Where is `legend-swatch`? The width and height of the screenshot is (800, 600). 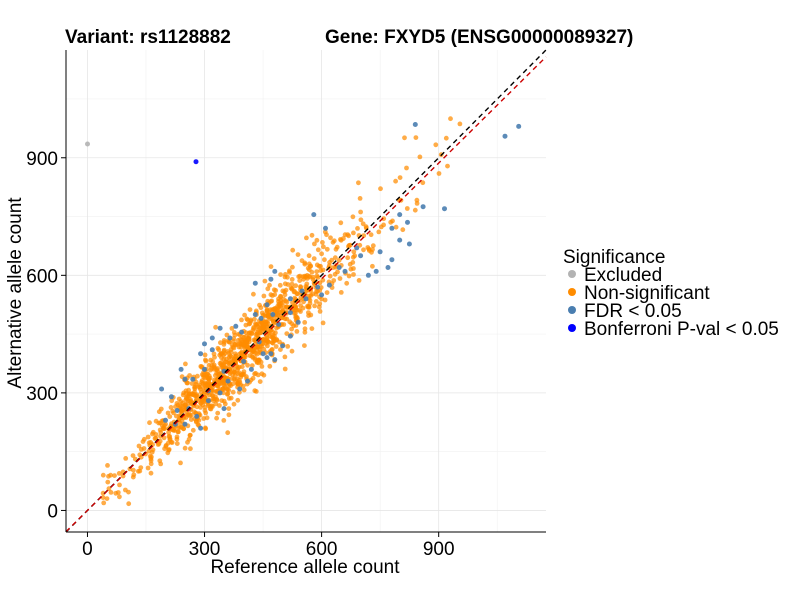 legend-swatch is located at coordinates (572, 274).